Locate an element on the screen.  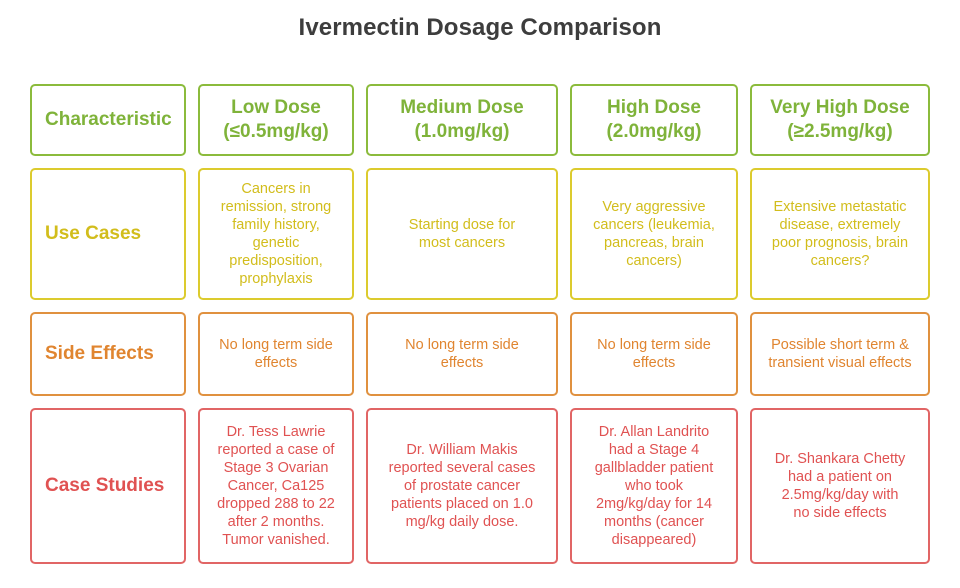
header-cell-very-high-dose: Very High Dose (≥2.5mg/kg) is located at coordinates (840, 120).